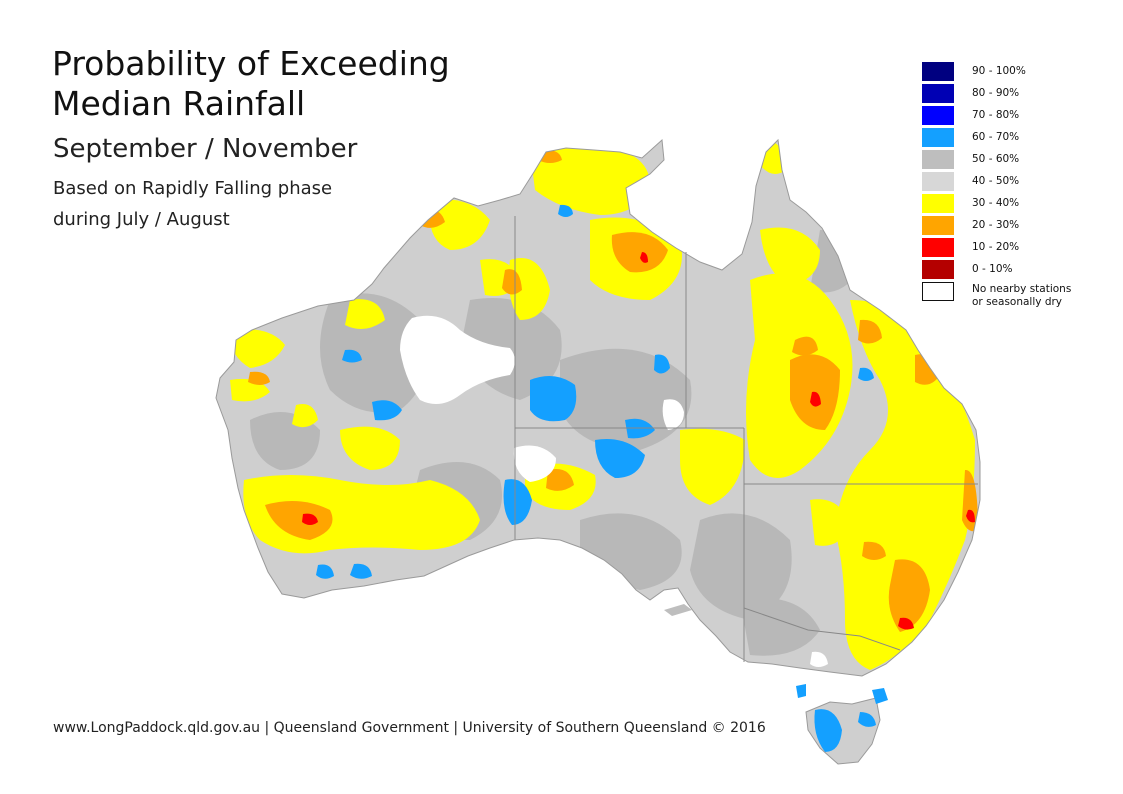  Describe the element at coordinates (776, 654) in the screenshot. I see `islands` at that location.